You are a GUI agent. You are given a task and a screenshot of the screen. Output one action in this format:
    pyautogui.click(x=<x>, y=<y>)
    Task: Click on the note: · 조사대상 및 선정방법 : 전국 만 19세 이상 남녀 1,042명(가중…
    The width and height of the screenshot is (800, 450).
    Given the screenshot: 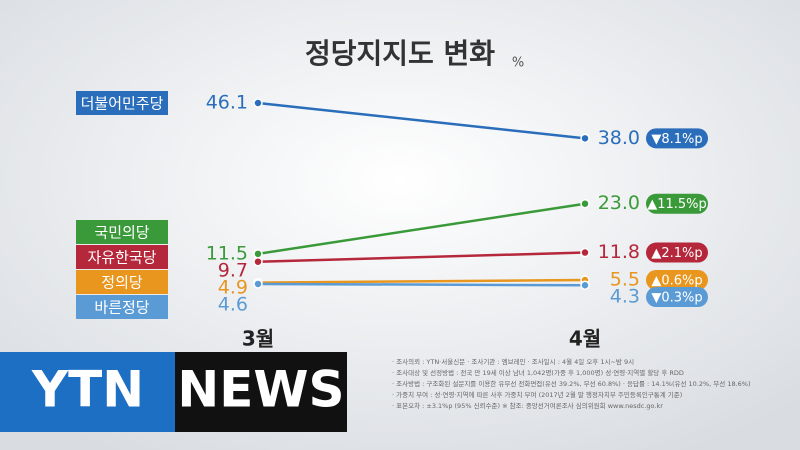 What is the action you would take?
    pyautogui.click(x=538, y=372)
    